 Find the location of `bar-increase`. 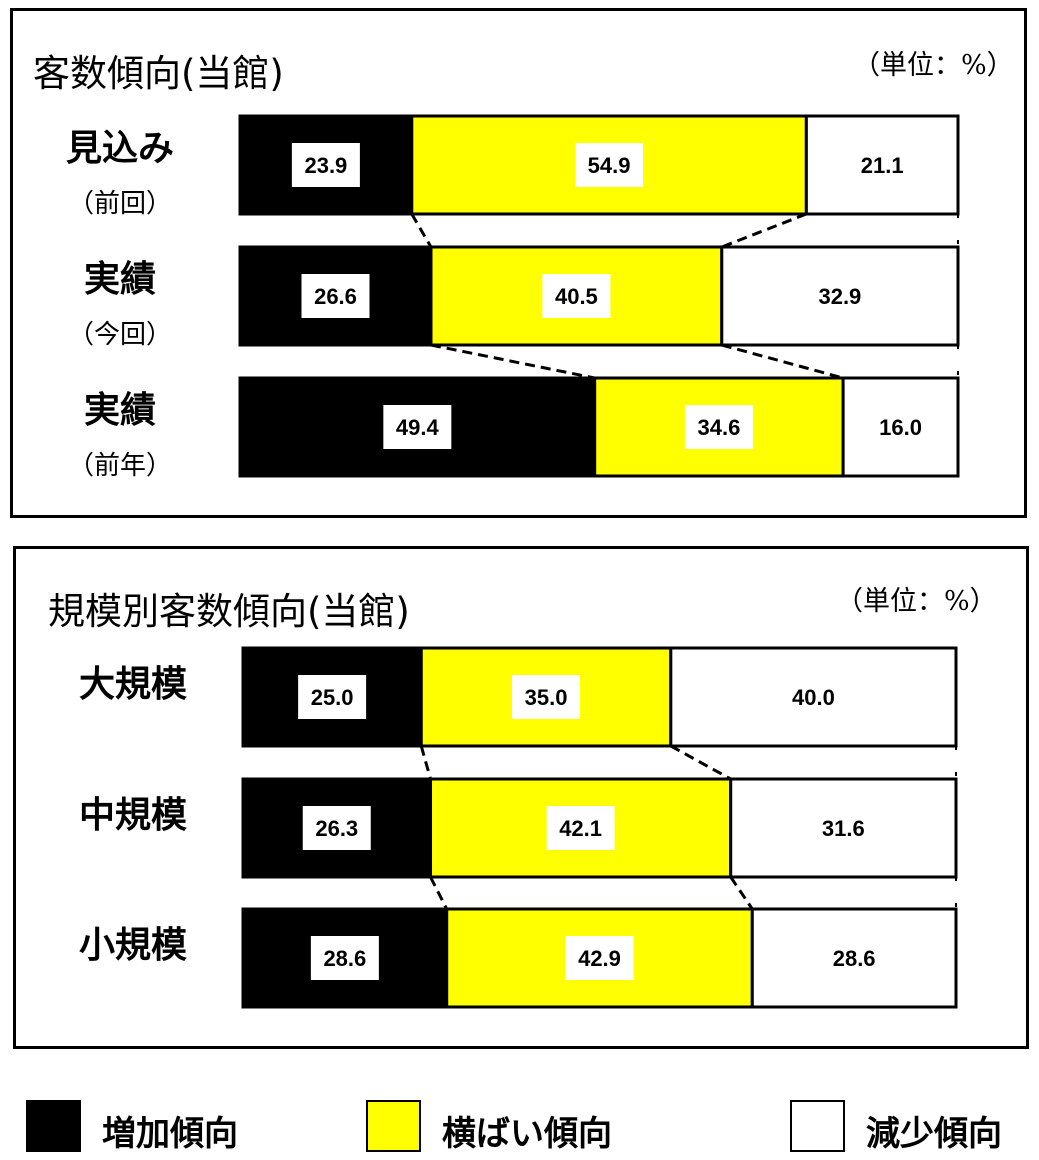

bar-increase is located at coordinates (332, 697).